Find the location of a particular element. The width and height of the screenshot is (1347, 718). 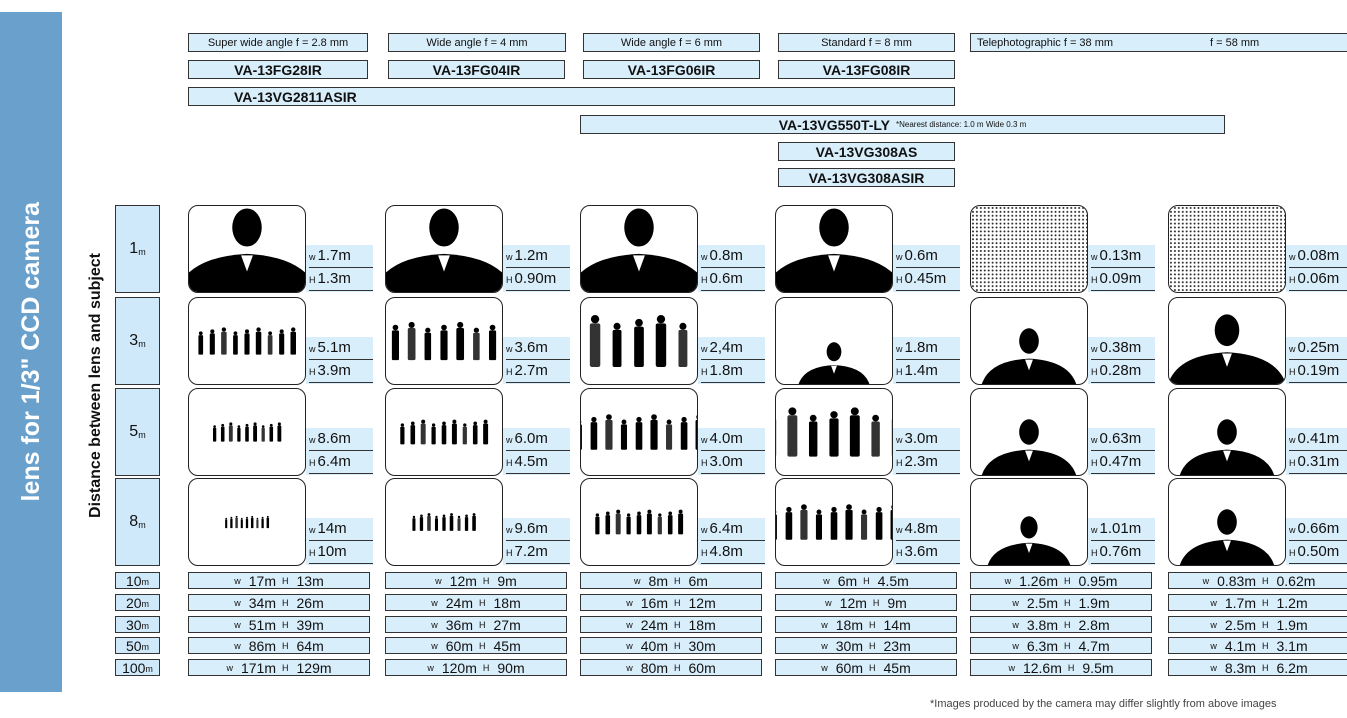

size-row: w 6.3m H 4.7m is located at coordinates (1061, 645).